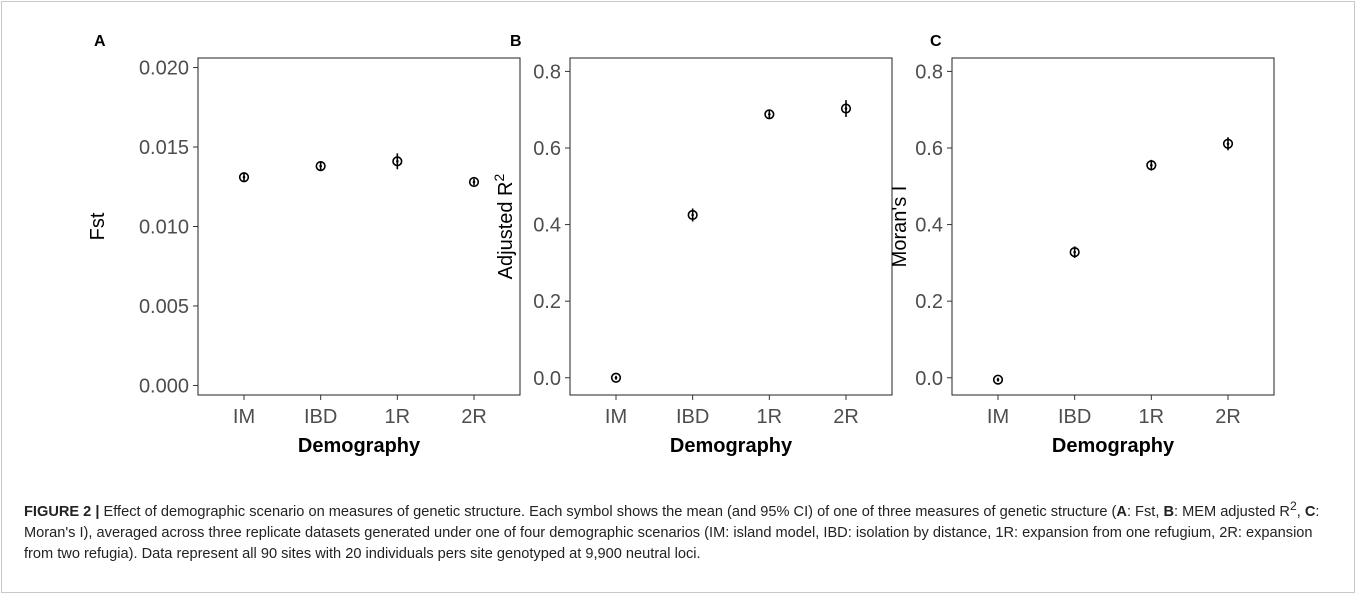  What do you see at coordinates (1113, 446) in the screenshot?
I see `chart-2-xlabel: Demography` at bounding box center [1113, 446].